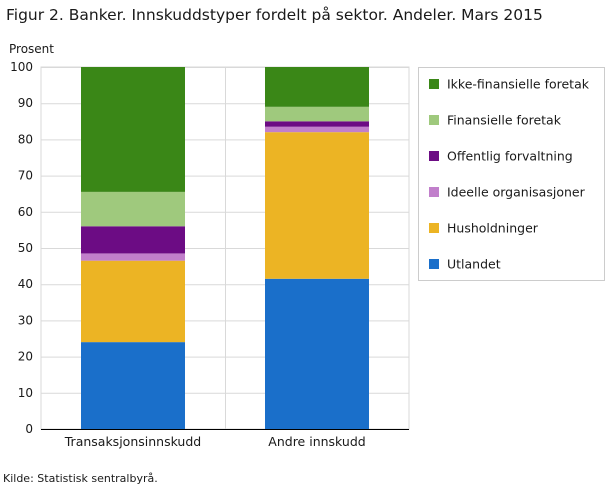 Image resolution: width=609 pixels, height=489 pixels. Describe the element at coordinates (31, 49) in the screenshot. I see `y-axis-label: Prosent` at that location.